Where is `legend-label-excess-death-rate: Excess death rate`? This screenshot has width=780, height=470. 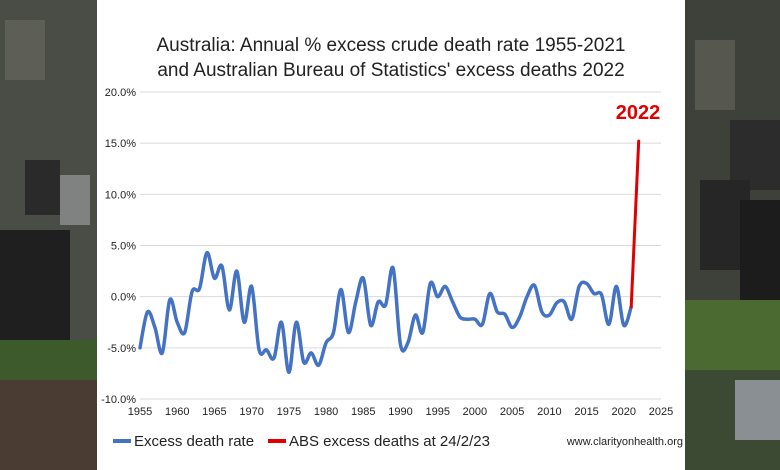 legend-label-excess-death-rate: Excess death rate is located at coordinates (194, 441).